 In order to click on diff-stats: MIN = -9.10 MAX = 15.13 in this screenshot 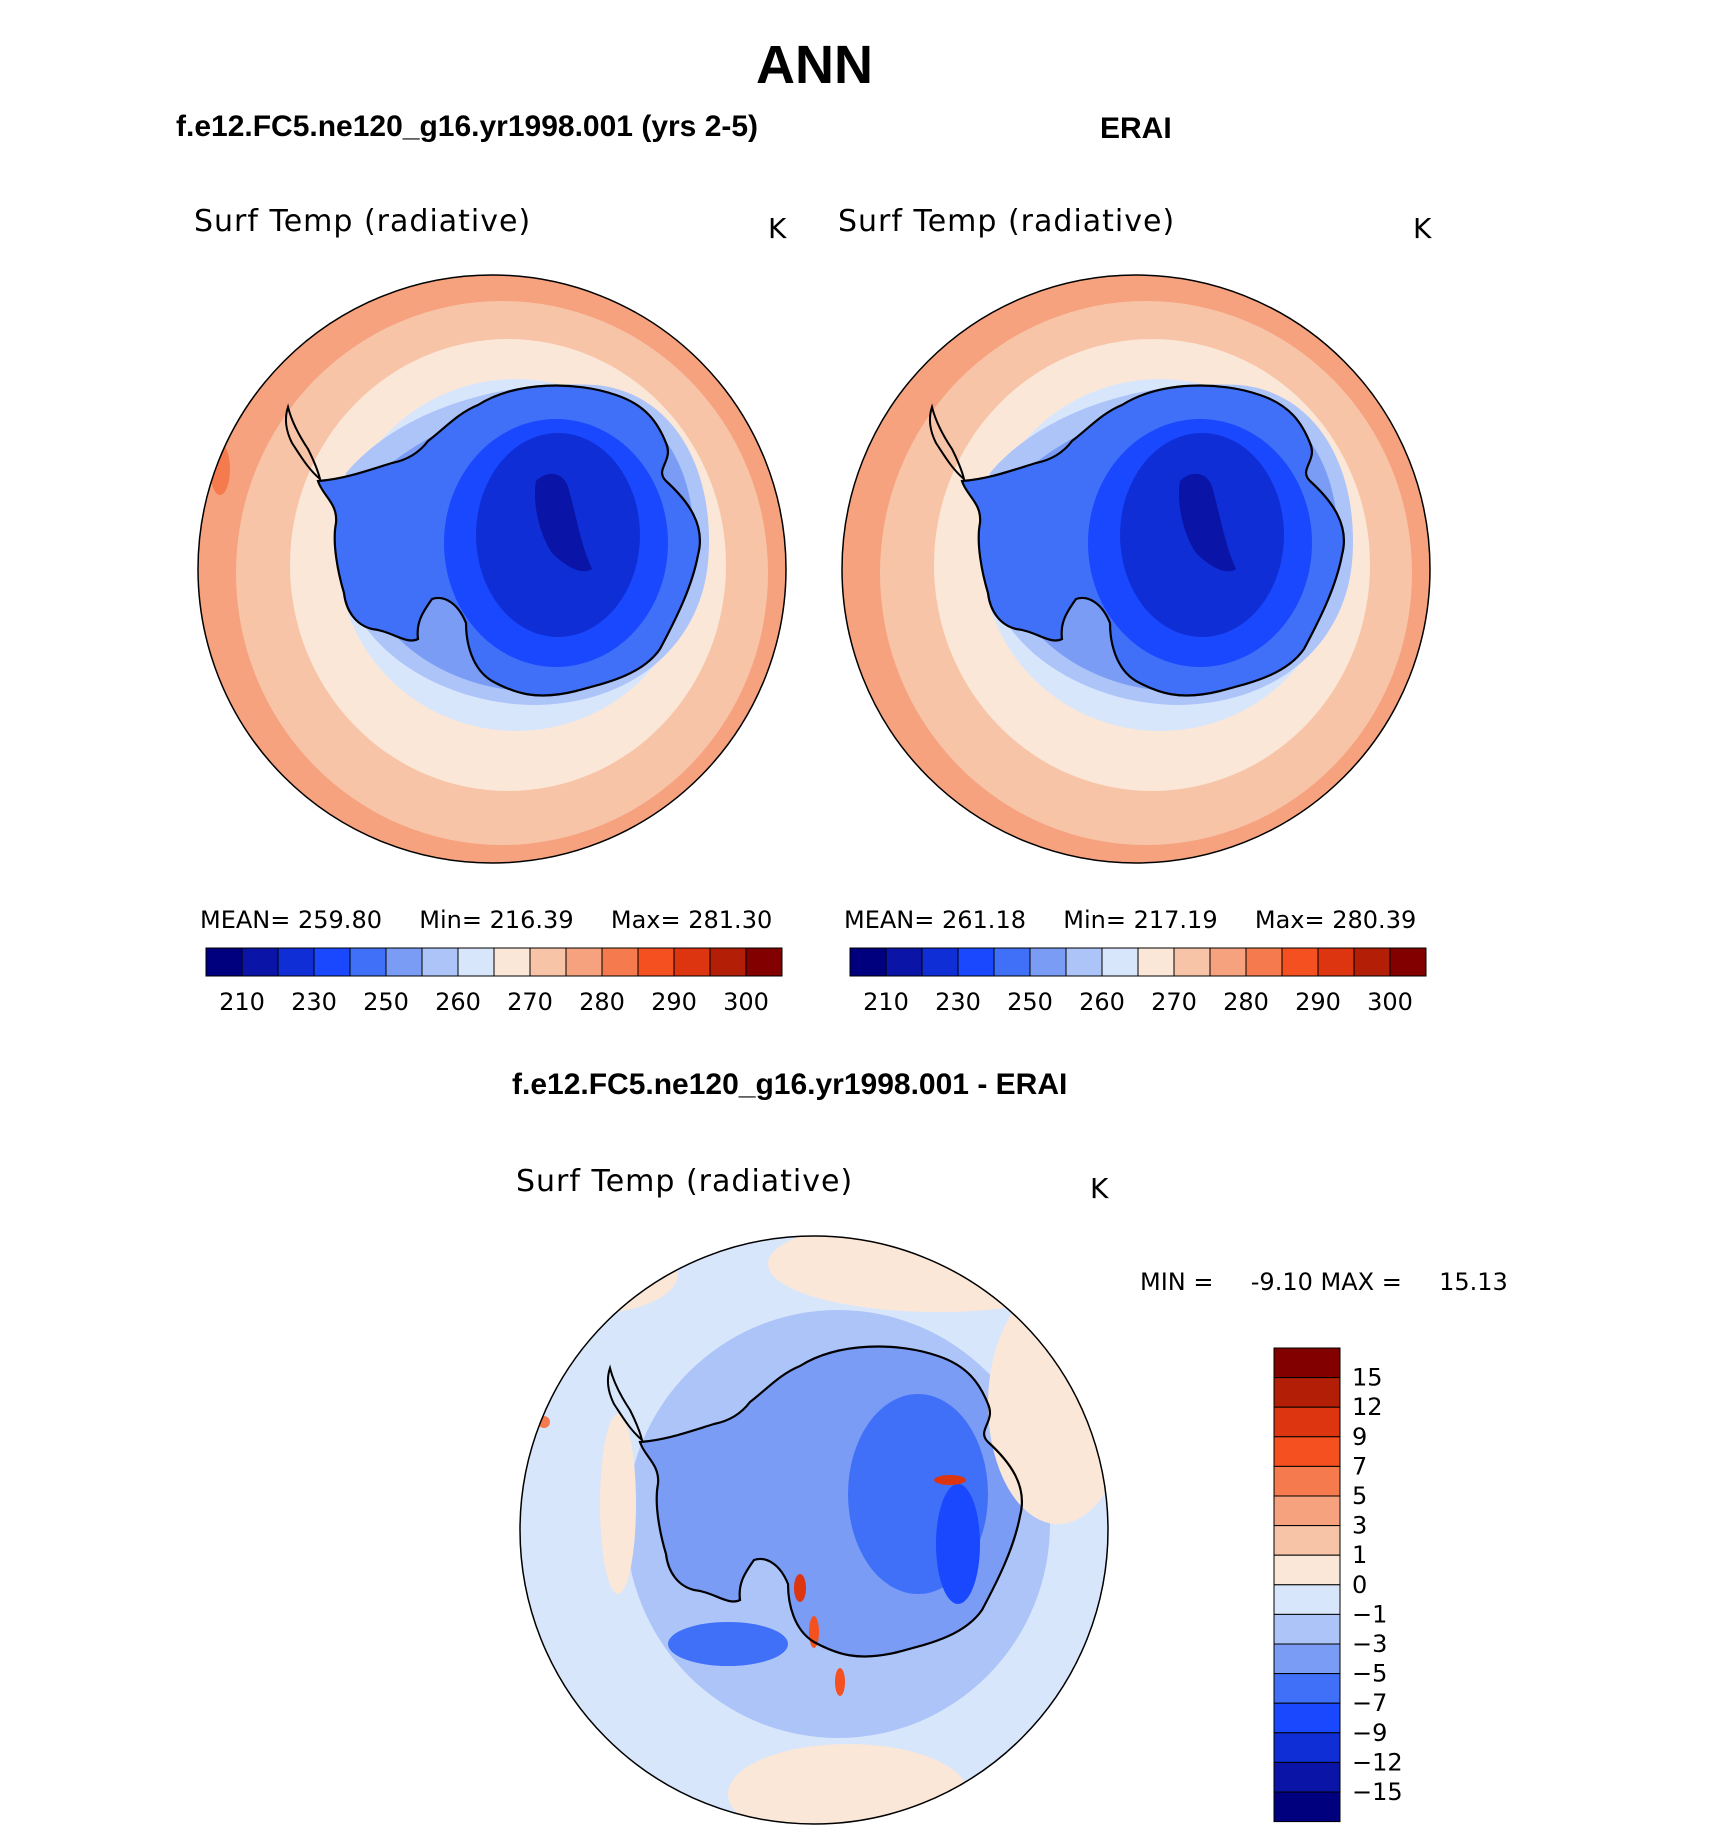, I will do `click(1324, 1282)`.